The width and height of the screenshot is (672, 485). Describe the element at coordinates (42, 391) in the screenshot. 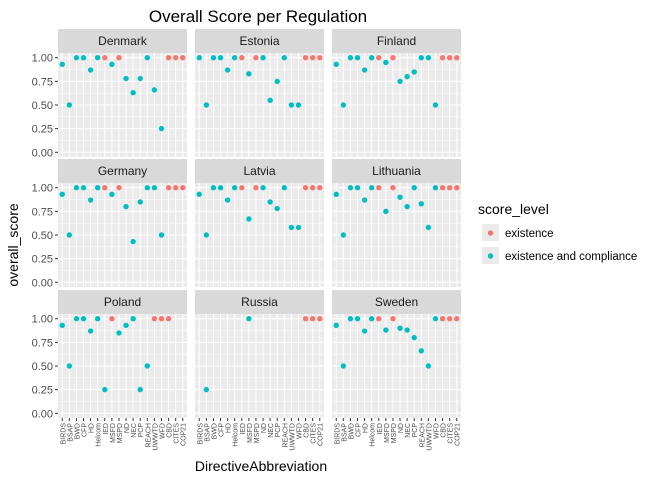

I see `y-tick-label: 0.25` at that location.